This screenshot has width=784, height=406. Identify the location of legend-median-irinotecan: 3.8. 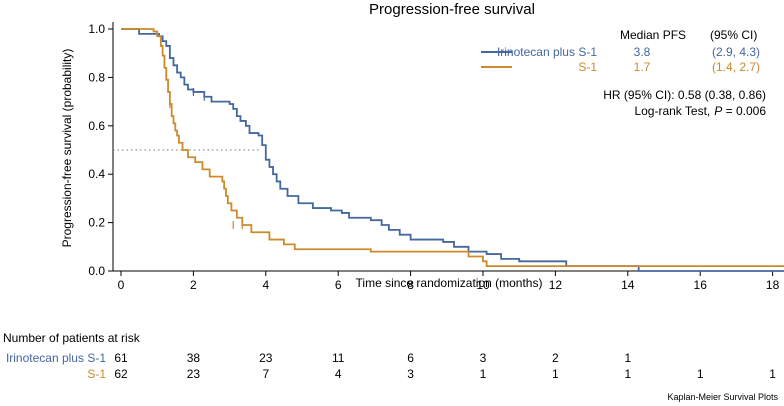
(642, 52).